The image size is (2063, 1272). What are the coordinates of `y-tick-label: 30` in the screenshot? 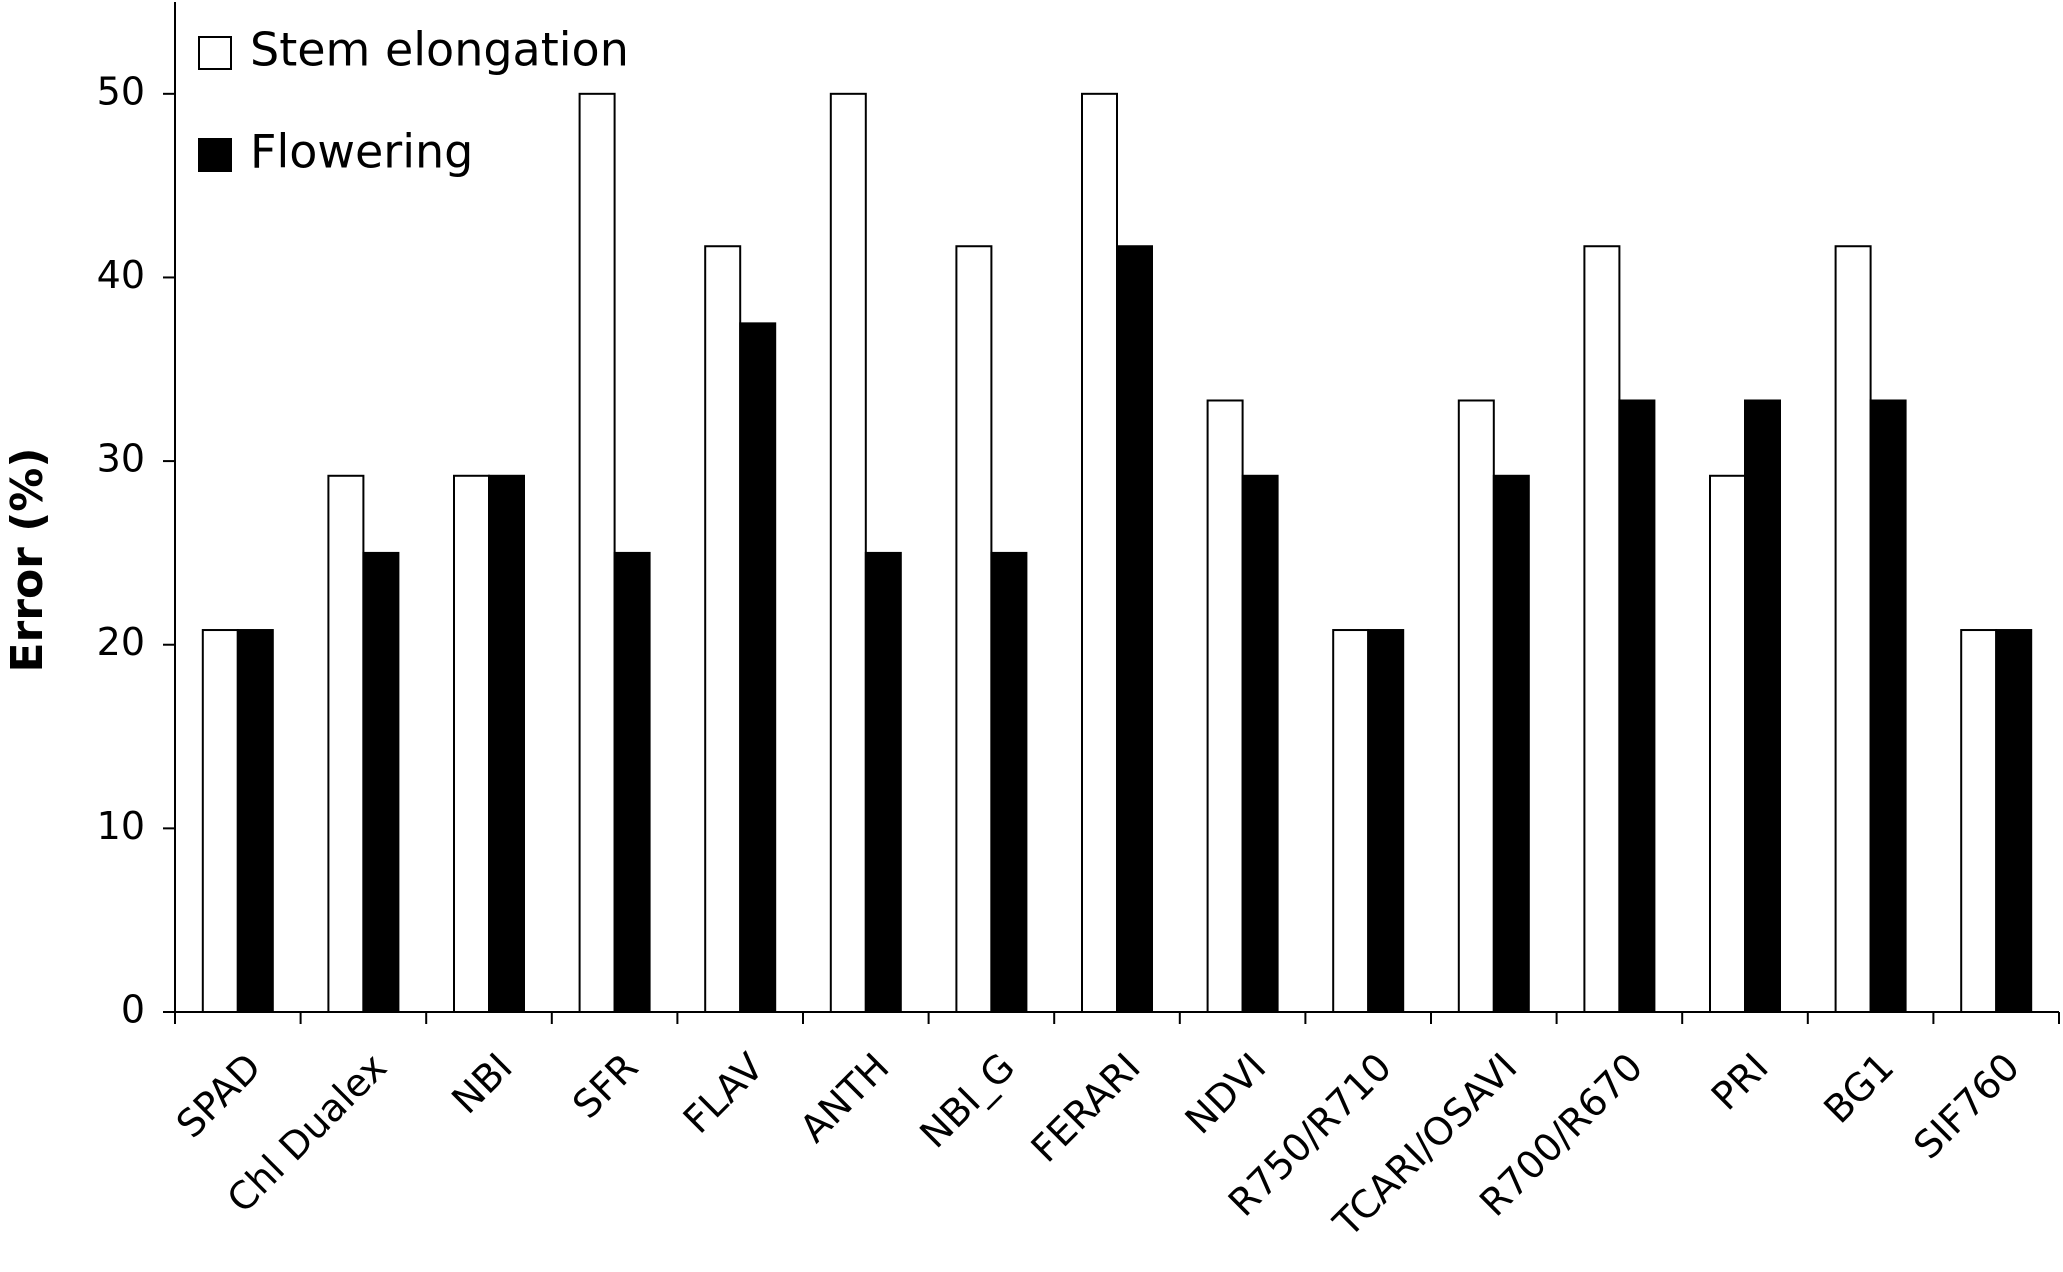 It's located at (121, 459).